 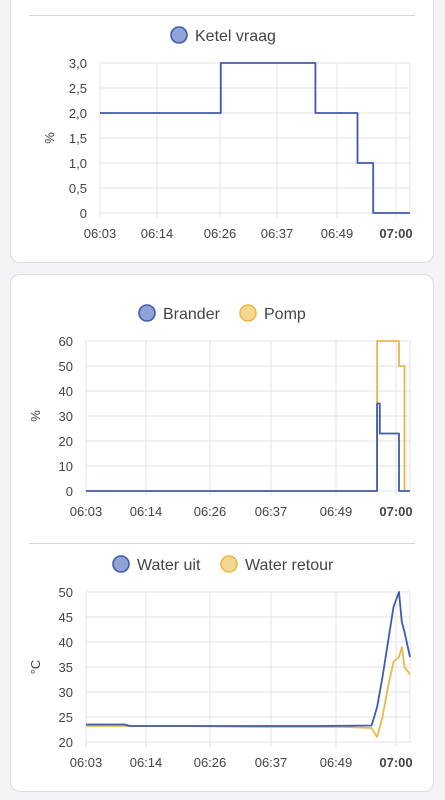 What do you see at coordinates (222, 15) in the screenshot?
I see `card-header-divider` at bounding box center [222, 15].